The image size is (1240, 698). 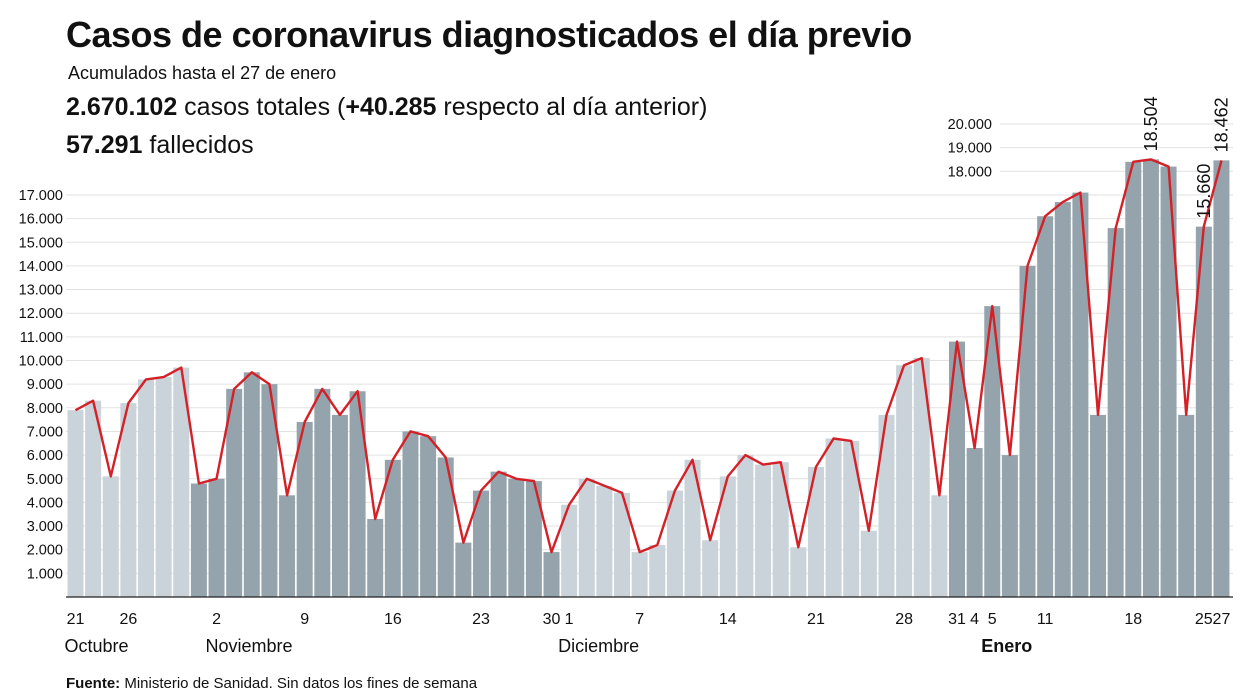 I want to click on y-tick-label: 12.000, so click(x=41, y=314).